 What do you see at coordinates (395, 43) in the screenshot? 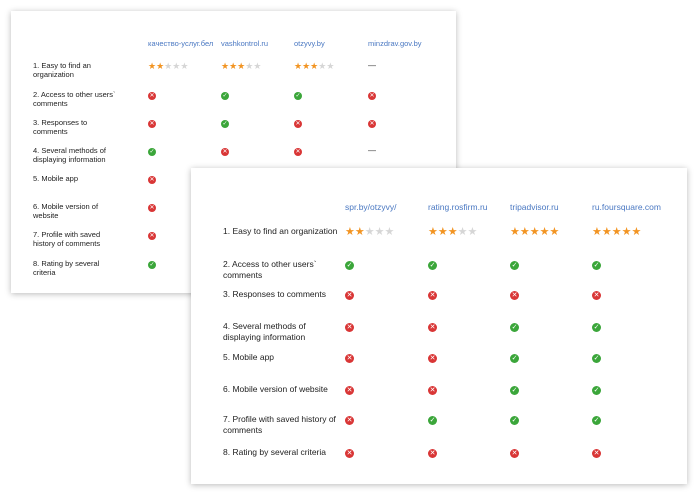
I see `site-column-header: minzdrav.gov.by` at bounding box center [395, 43].